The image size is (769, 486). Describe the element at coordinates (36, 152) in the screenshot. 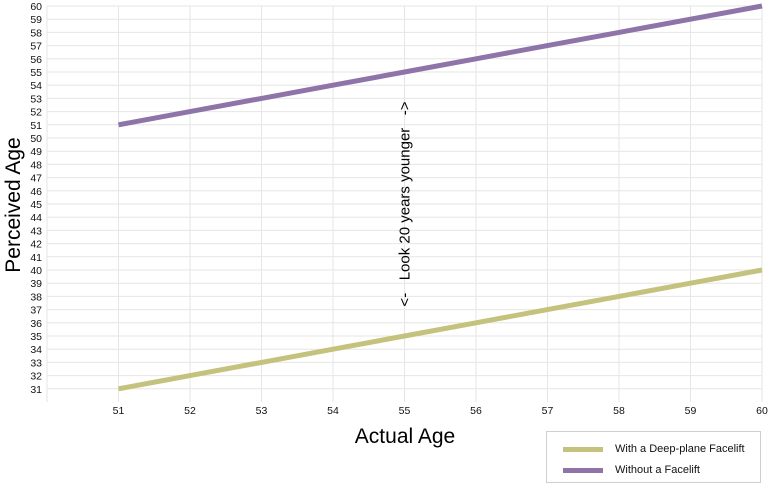

I see `y-tick-label-49: 49` at that location.